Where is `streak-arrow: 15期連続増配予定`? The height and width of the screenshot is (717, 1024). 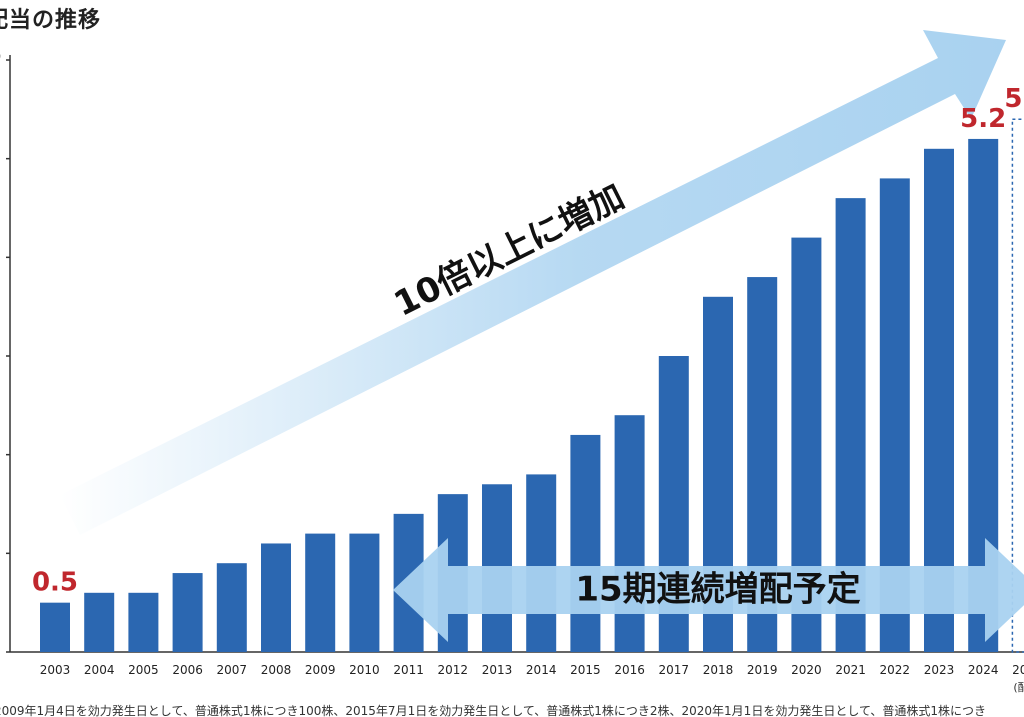 streak-arrow: 15期連続増配予定 is located at coordinates (708, 590).